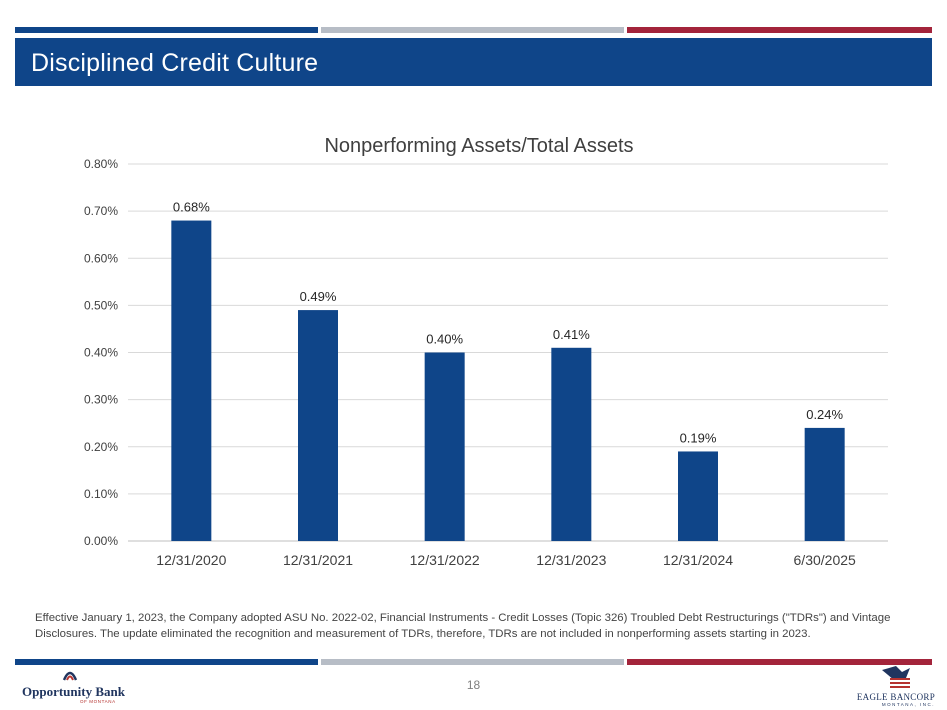  I want to click on eagle-flag-logo-icon, so click(896, 677).